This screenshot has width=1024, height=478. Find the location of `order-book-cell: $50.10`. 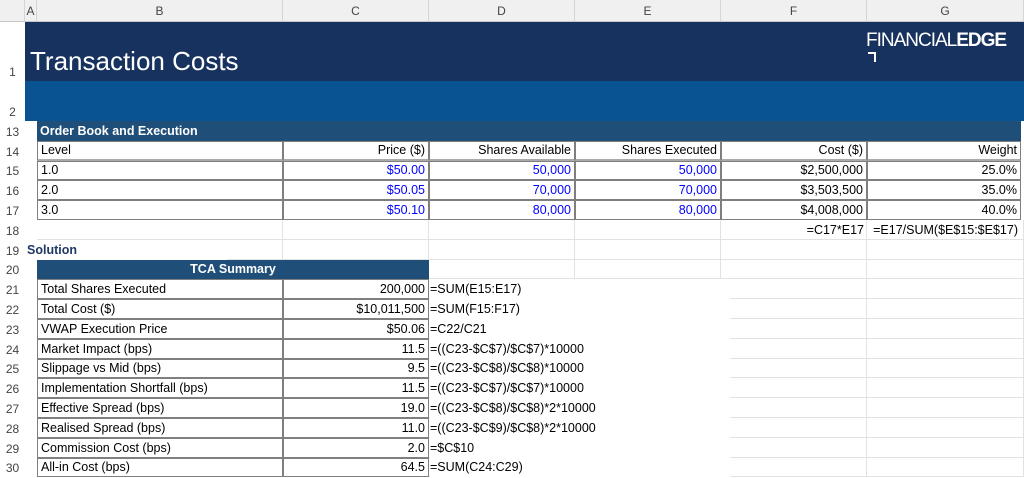

order-book-cell: $50.10 is located at coordinates (356, 210).